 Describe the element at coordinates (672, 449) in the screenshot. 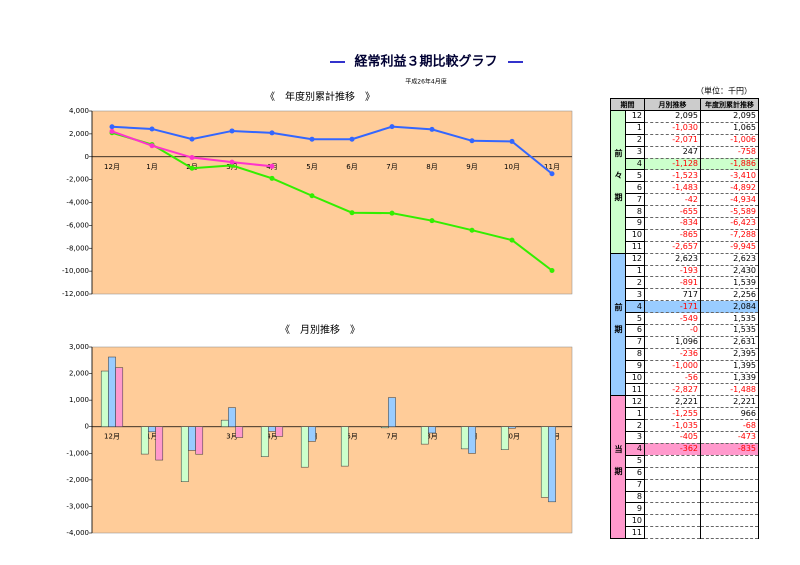

I see `value-cell: -362` at that location.